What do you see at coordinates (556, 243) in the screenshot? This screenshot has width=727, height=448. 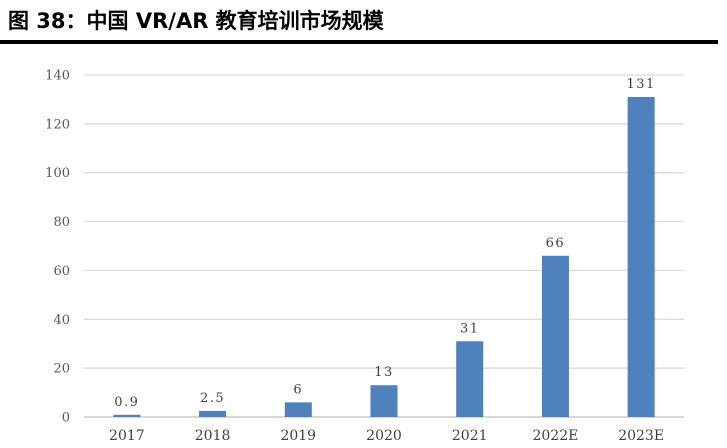 I see `data-label: 66` at bounding box center [556, 243].